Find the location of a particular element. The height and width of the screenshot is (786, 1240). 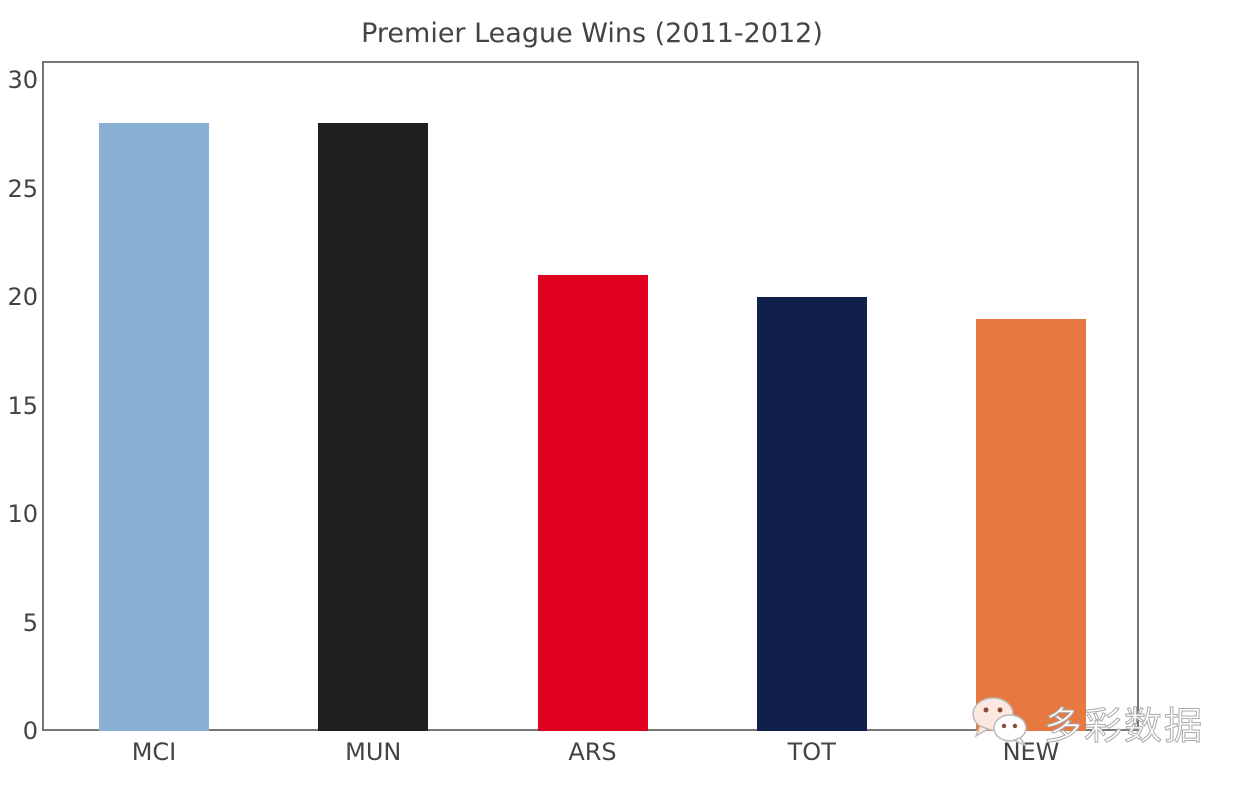

x-tick-label: ARS is located at coordinates (592, 752).